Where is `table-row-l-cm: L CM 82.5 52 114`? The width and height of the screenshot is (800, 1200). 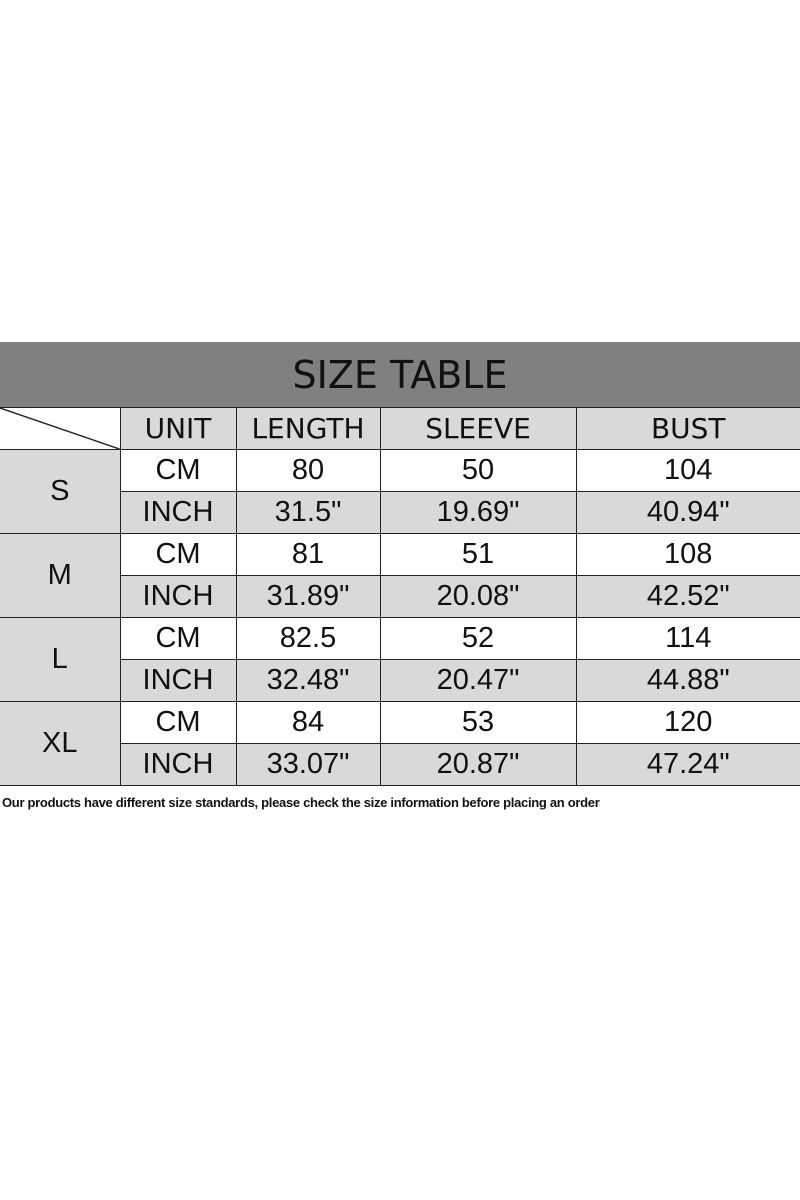 table-row-l-cm: L CM 82.5 52 114 is located at coordinates (400, 659).